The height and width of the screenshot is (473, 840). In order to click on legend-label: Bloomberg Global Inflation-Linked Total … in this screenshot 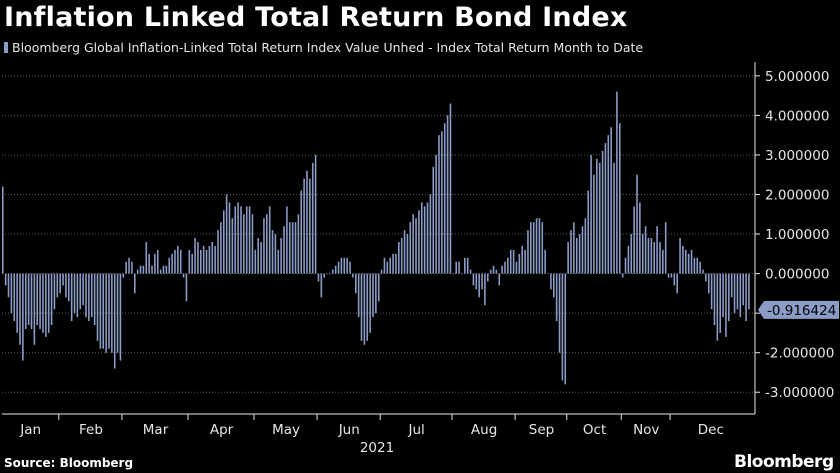, I will do `click(328, 47)`.